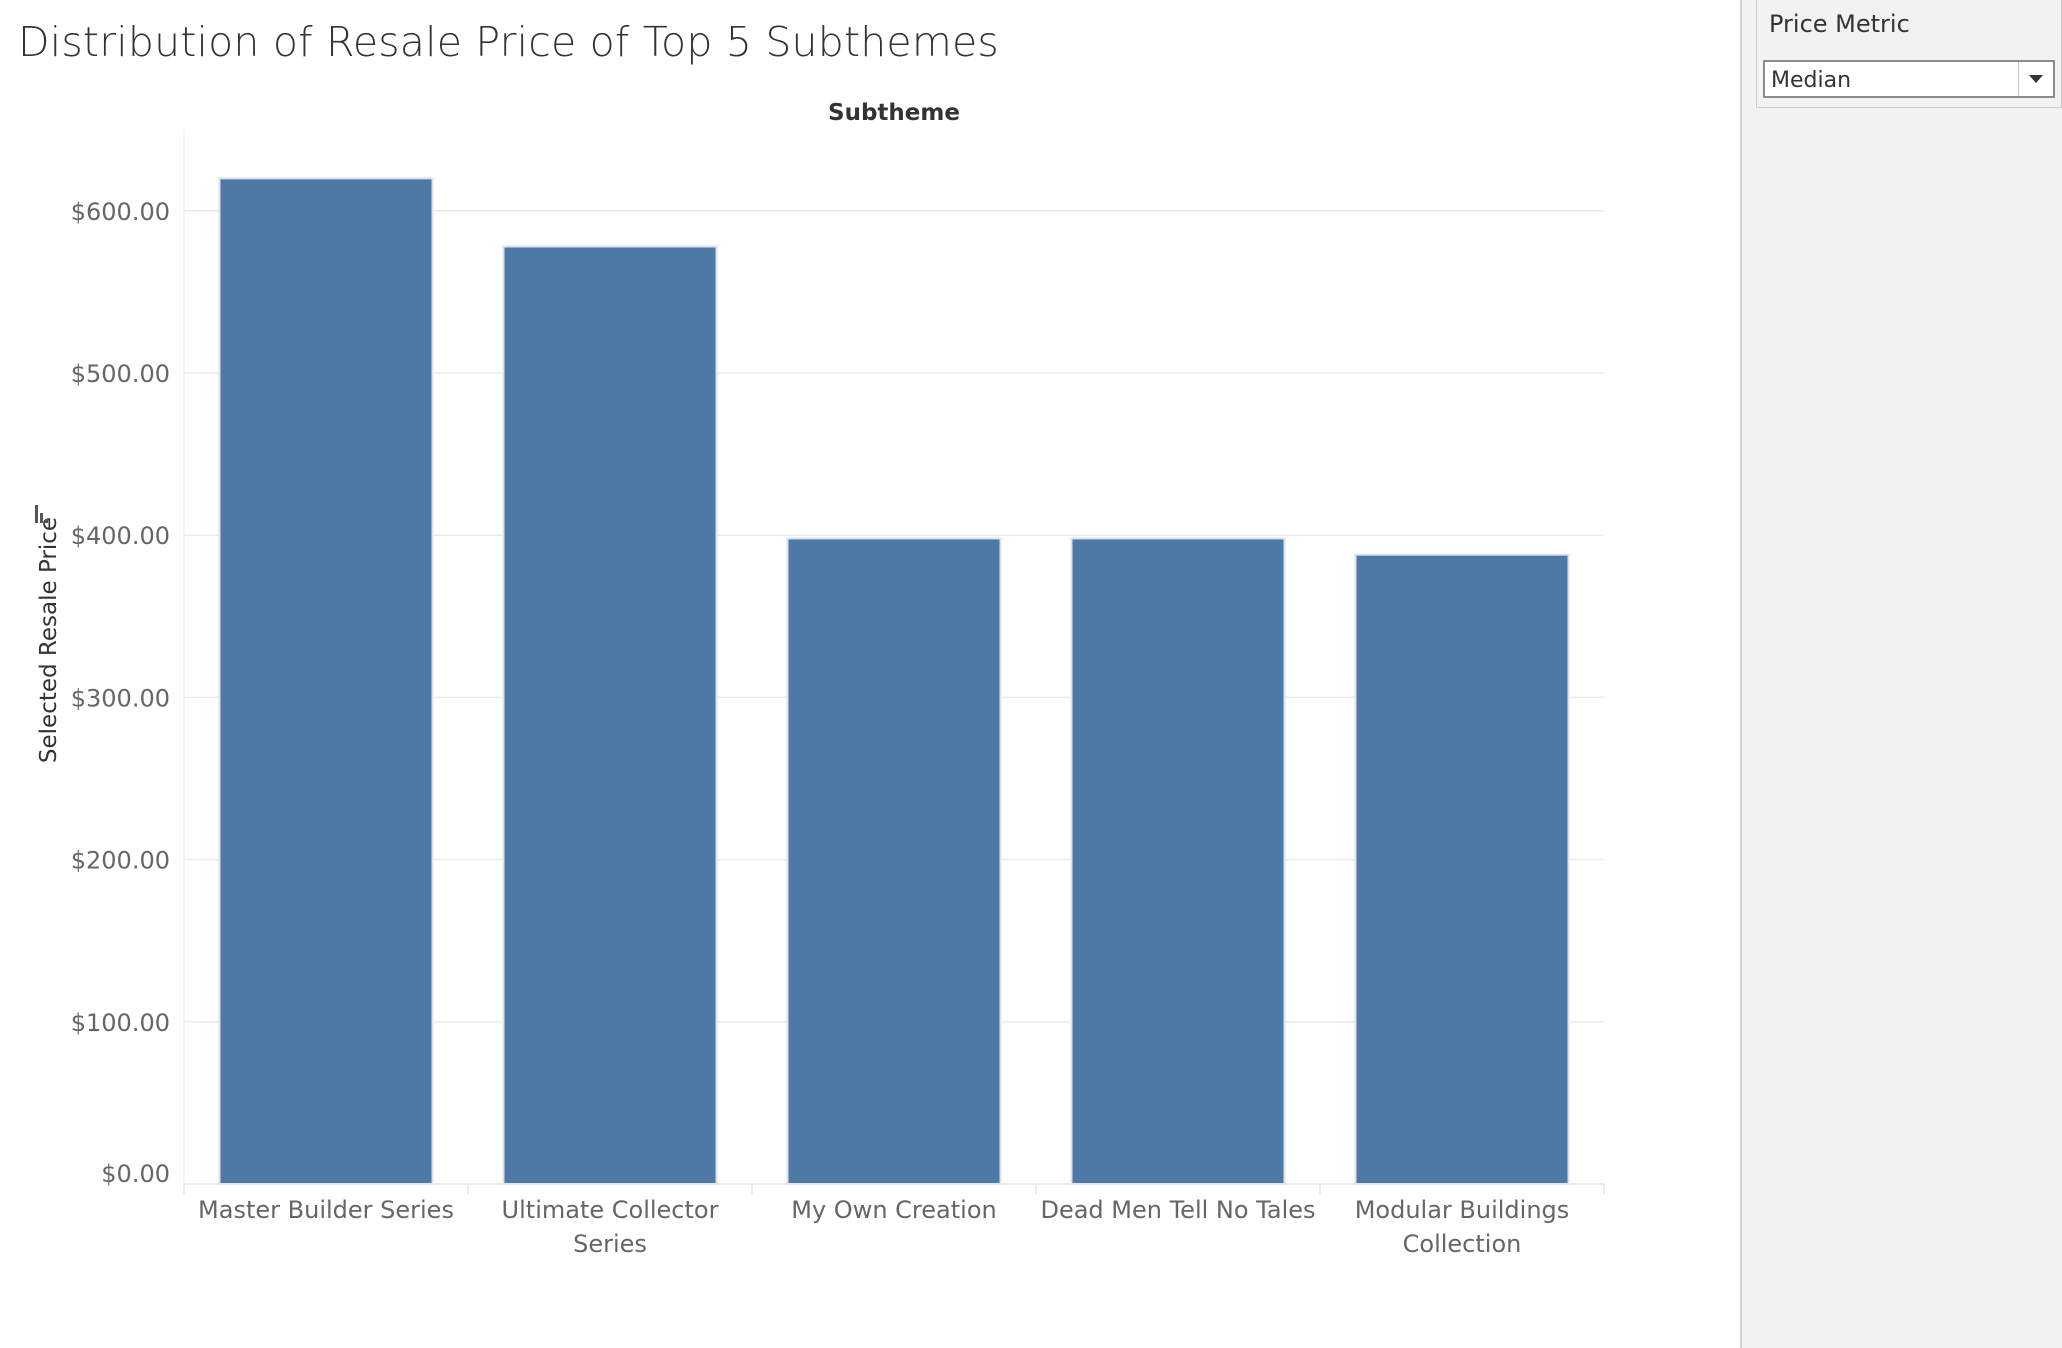 The width and height of the screenshot is (2062, 1348). I want to click on x-tick-label: Master Builder Series, so click(326, 1210).